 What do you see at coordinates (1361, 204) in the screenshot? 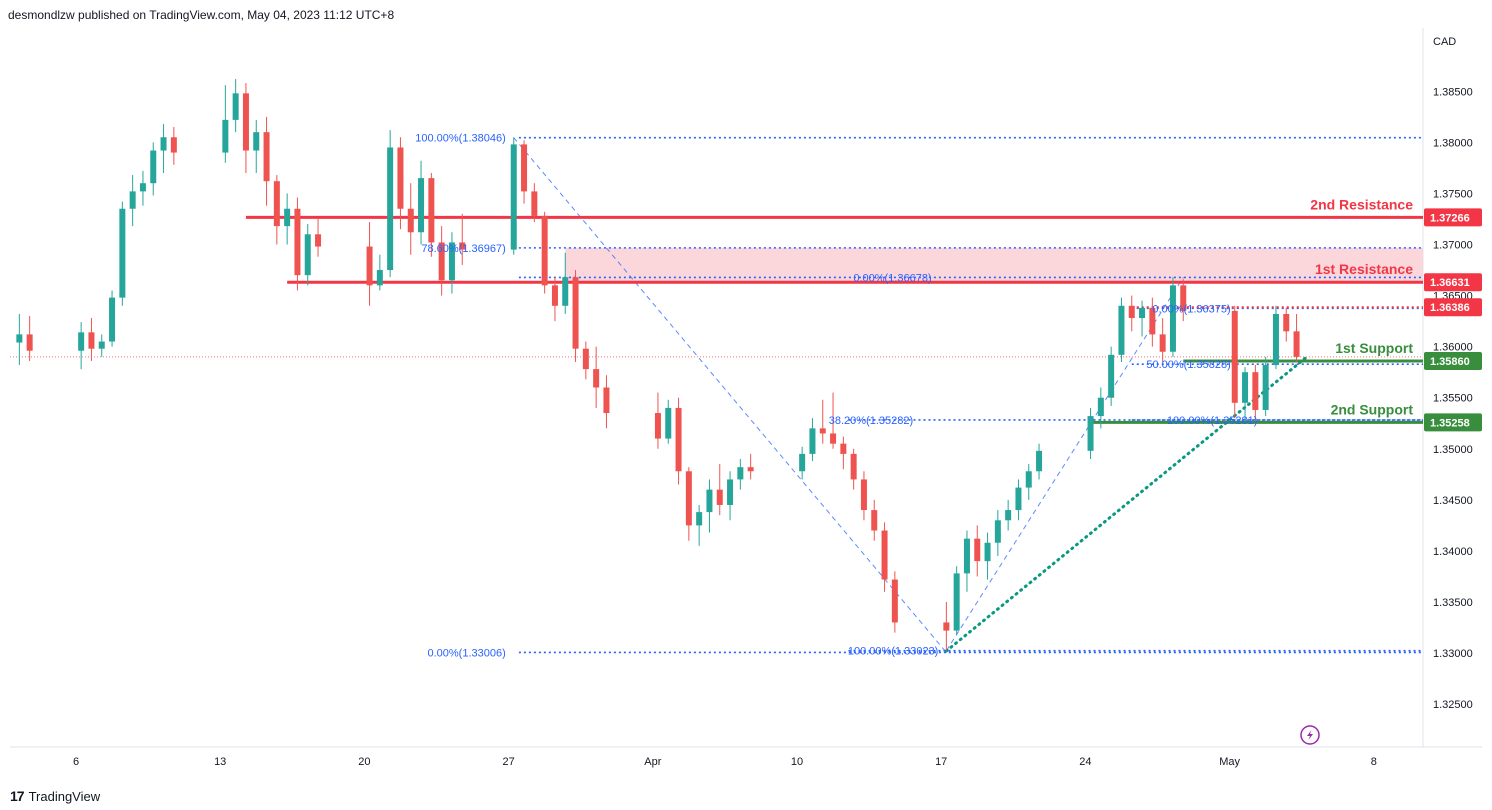
I see `level-name-label: 2nd Resistance` at bounding box center [1361, 204].